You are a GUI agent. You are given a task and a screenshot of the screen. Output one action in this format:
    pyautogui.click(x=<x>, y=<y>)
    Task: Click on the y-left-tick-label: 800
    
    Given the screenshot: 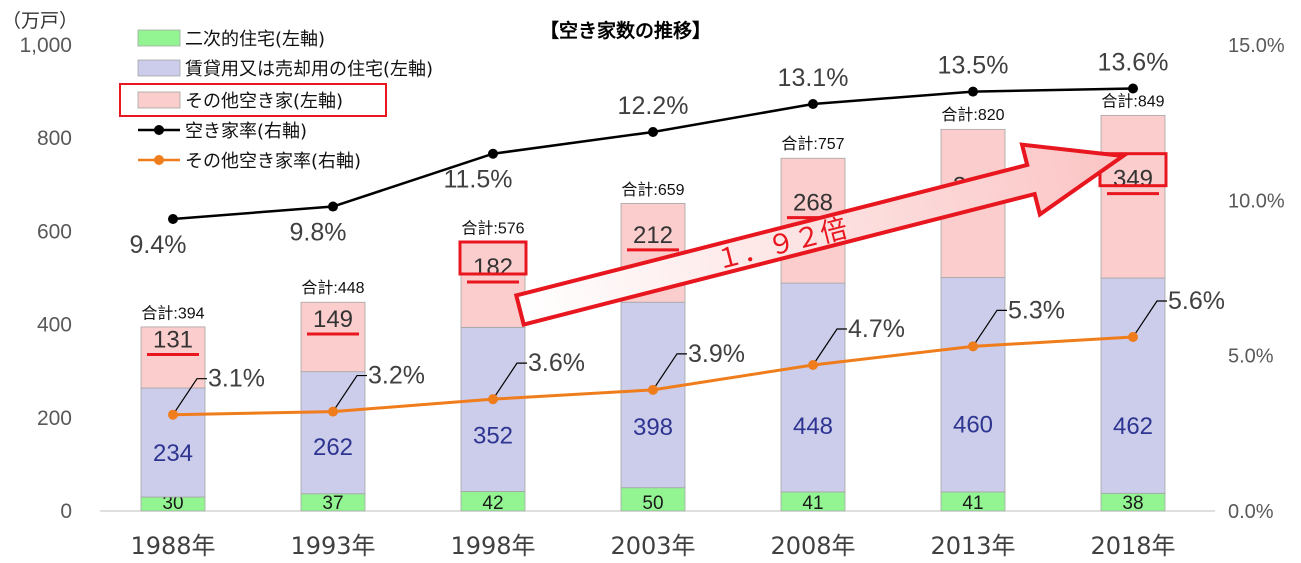 What is the action you would take?
    pyautogui.click(x=54, y=138)
    